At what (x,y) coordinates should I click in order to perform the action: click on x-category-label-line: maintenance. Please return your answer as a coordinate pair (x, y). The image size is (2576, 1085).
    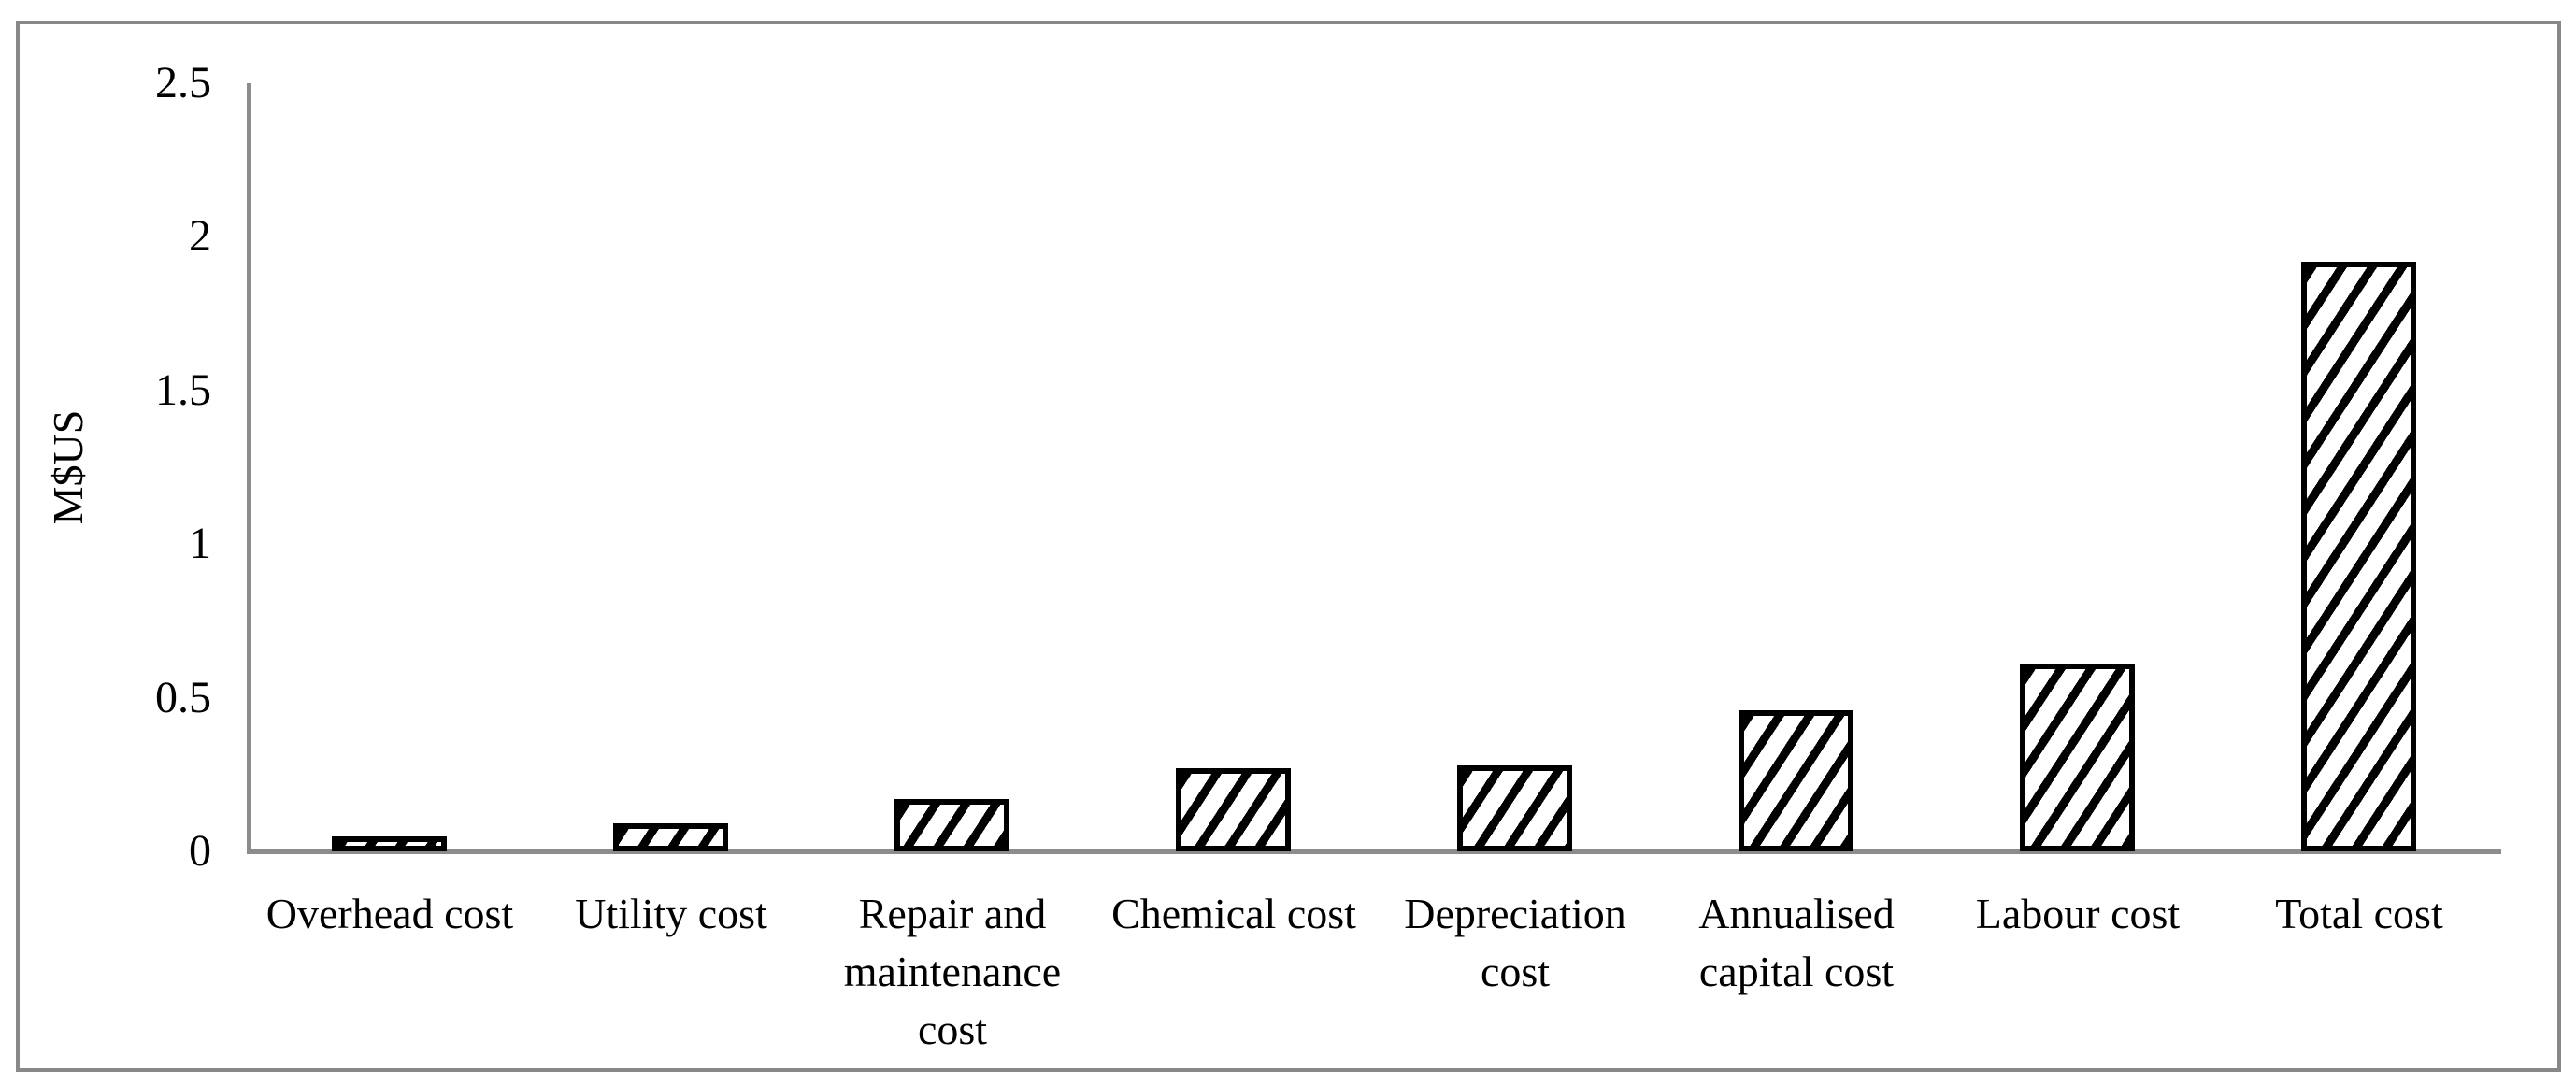
    Looking at the image, I should click on (952, 971).